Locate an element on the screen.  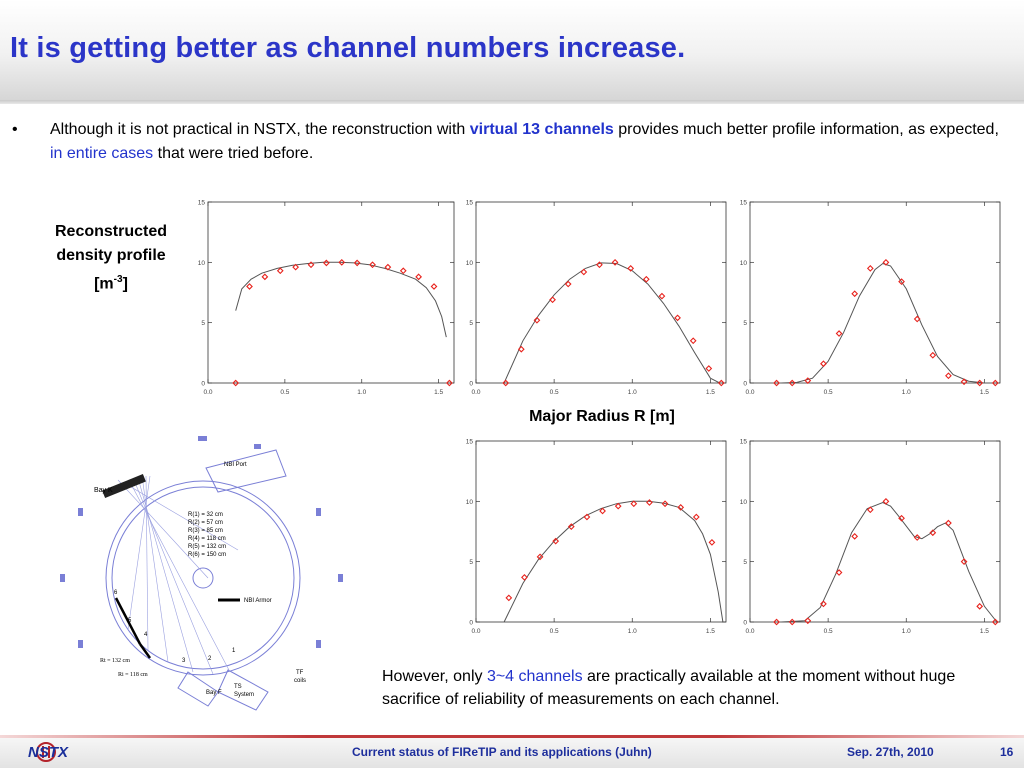
label-ri: Ri = 118 cm is located at coordinates (133, 675).